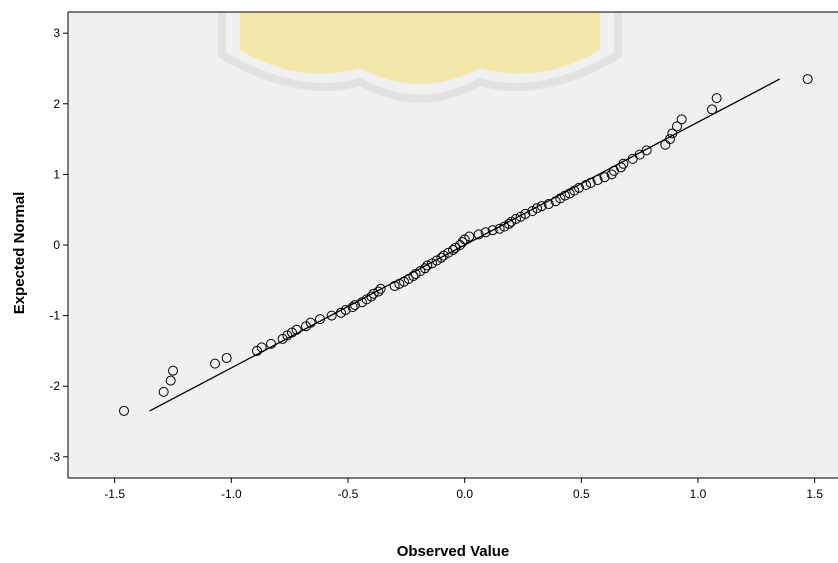  I want to click on x-tick-label: -1.5, so click(114, 494).